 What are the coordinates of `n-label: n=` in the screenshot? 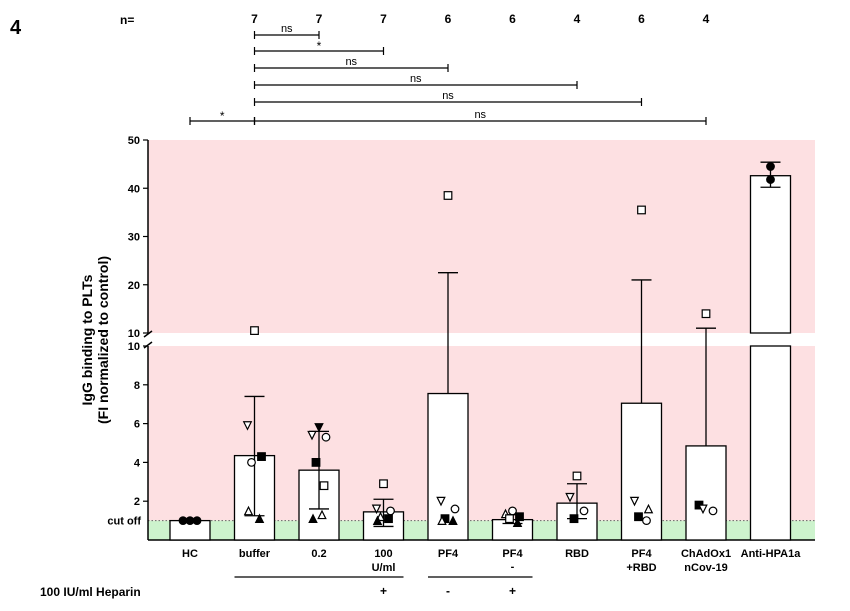 It's located at (127, 20).